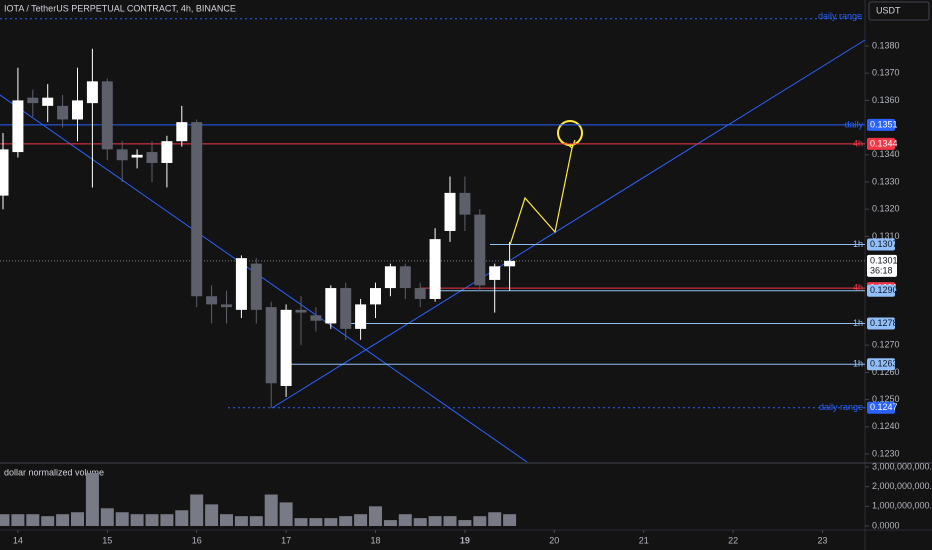 This screenshot has height=550, width=932. What do you see at coordinates (886, 209) in the screenshot?
I see `y-tick-label: 0.1320` at bounding box center [886, 209].